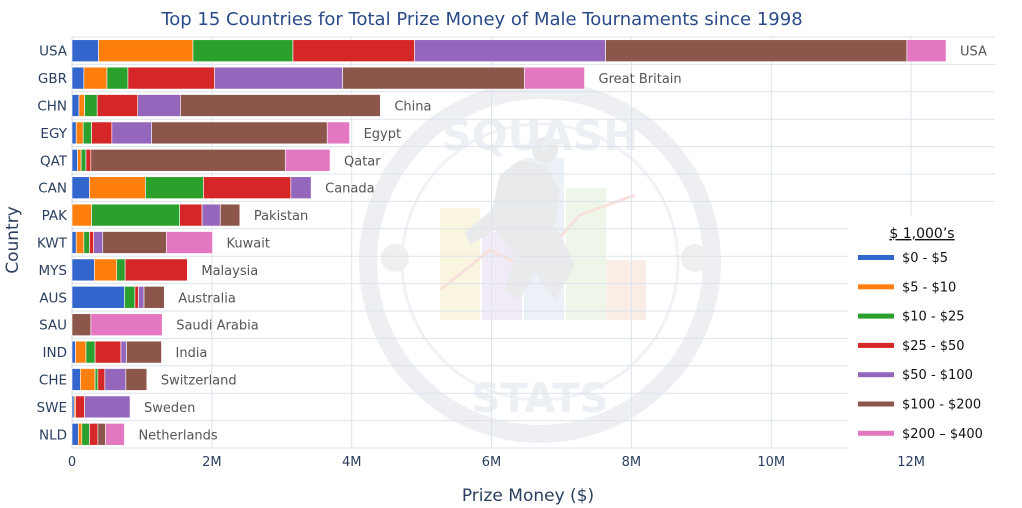  What do you see at coordinates (412, 107) in the screenshot?
I see `bar-end-label: China` at bounding box center [412, 107].